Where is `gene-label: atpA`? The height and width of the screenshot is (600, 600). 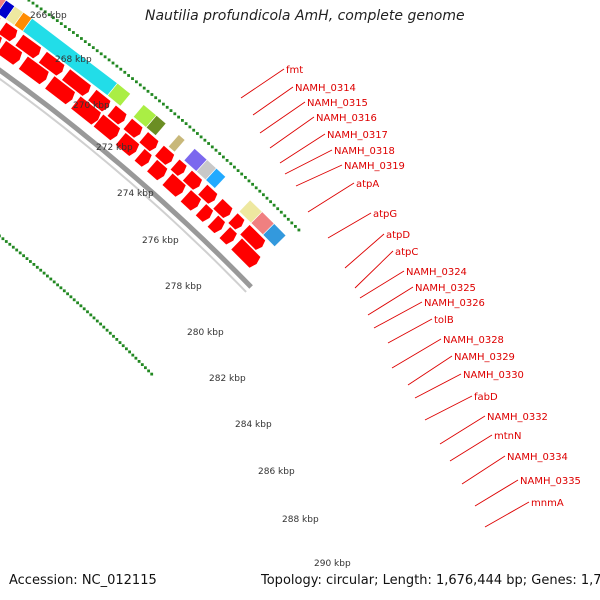
gene-label: atpA is located at coordinates (367, 184).